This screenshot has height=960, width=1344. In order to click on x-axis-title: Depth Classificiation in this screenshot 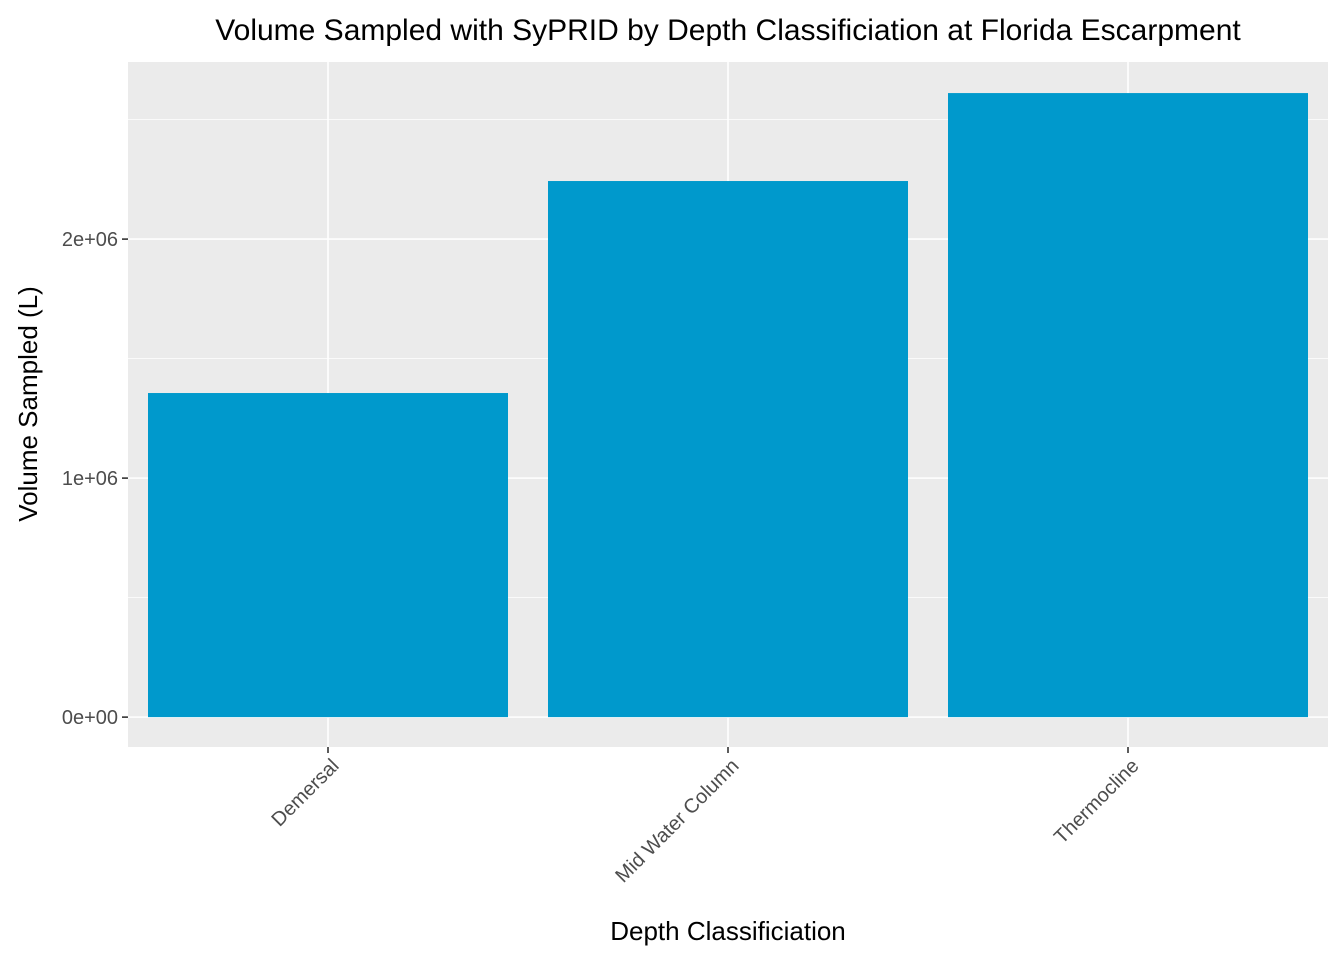, I will do `click(728, 931)`.